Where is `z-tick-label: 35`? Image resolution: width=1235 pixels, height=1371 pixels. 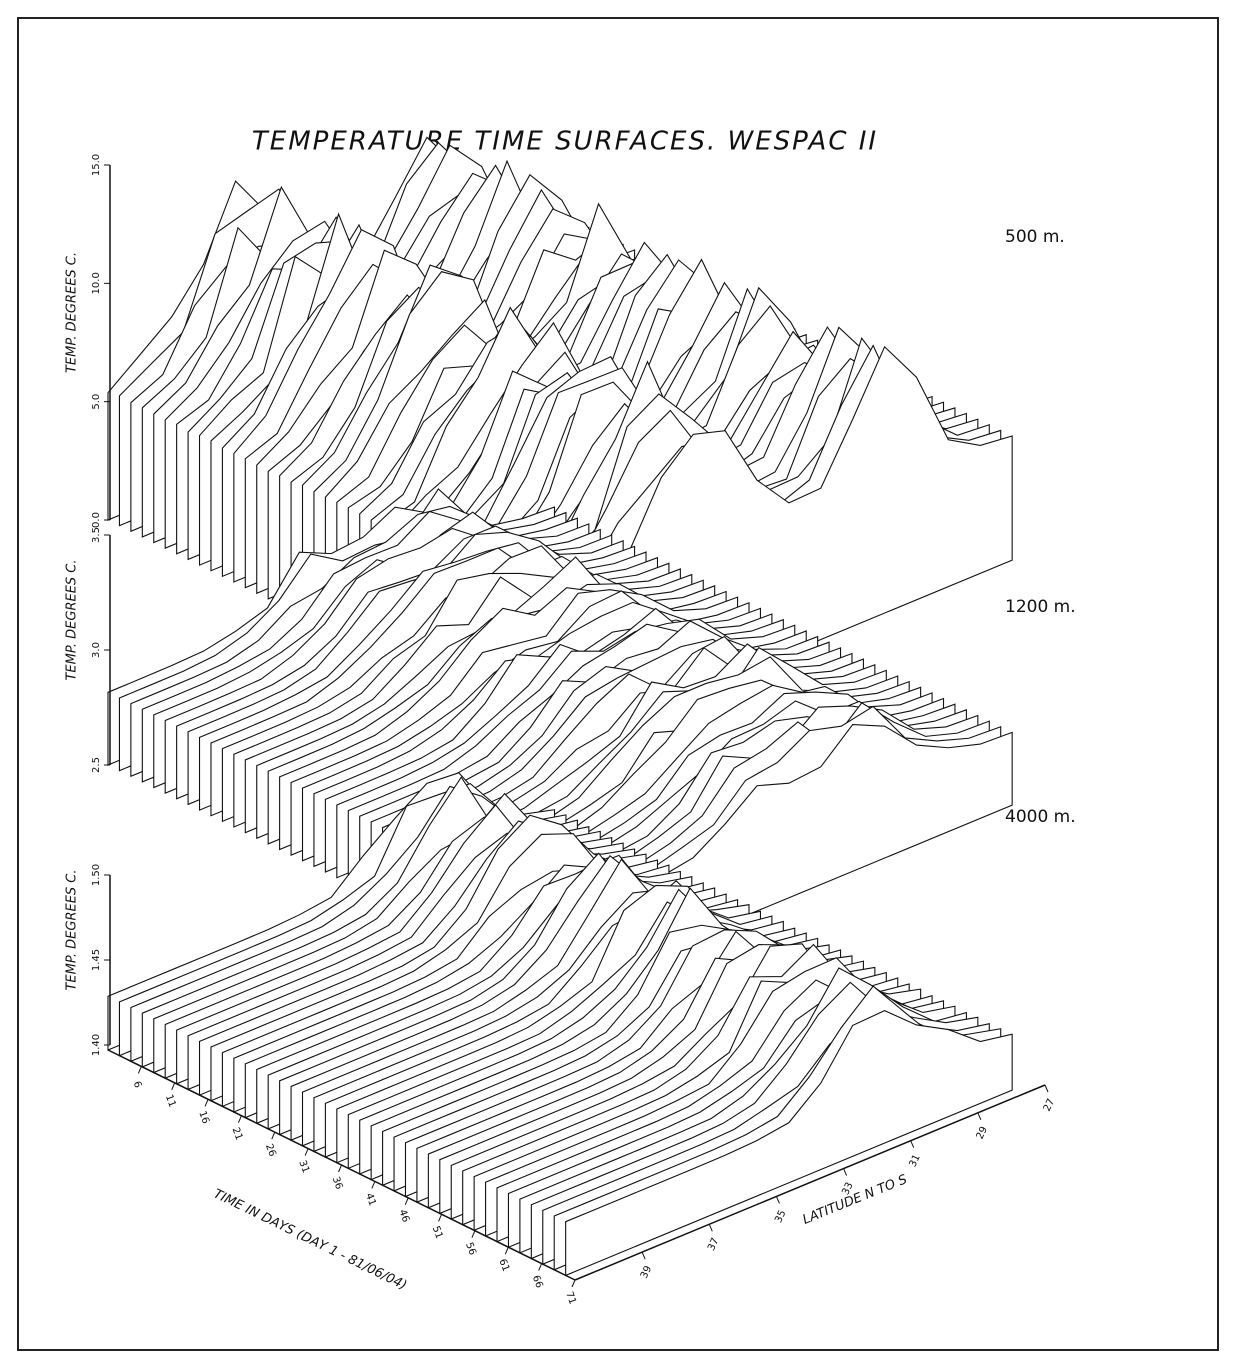
z-tick-label: 35 is located at coordinates (780, 1217).